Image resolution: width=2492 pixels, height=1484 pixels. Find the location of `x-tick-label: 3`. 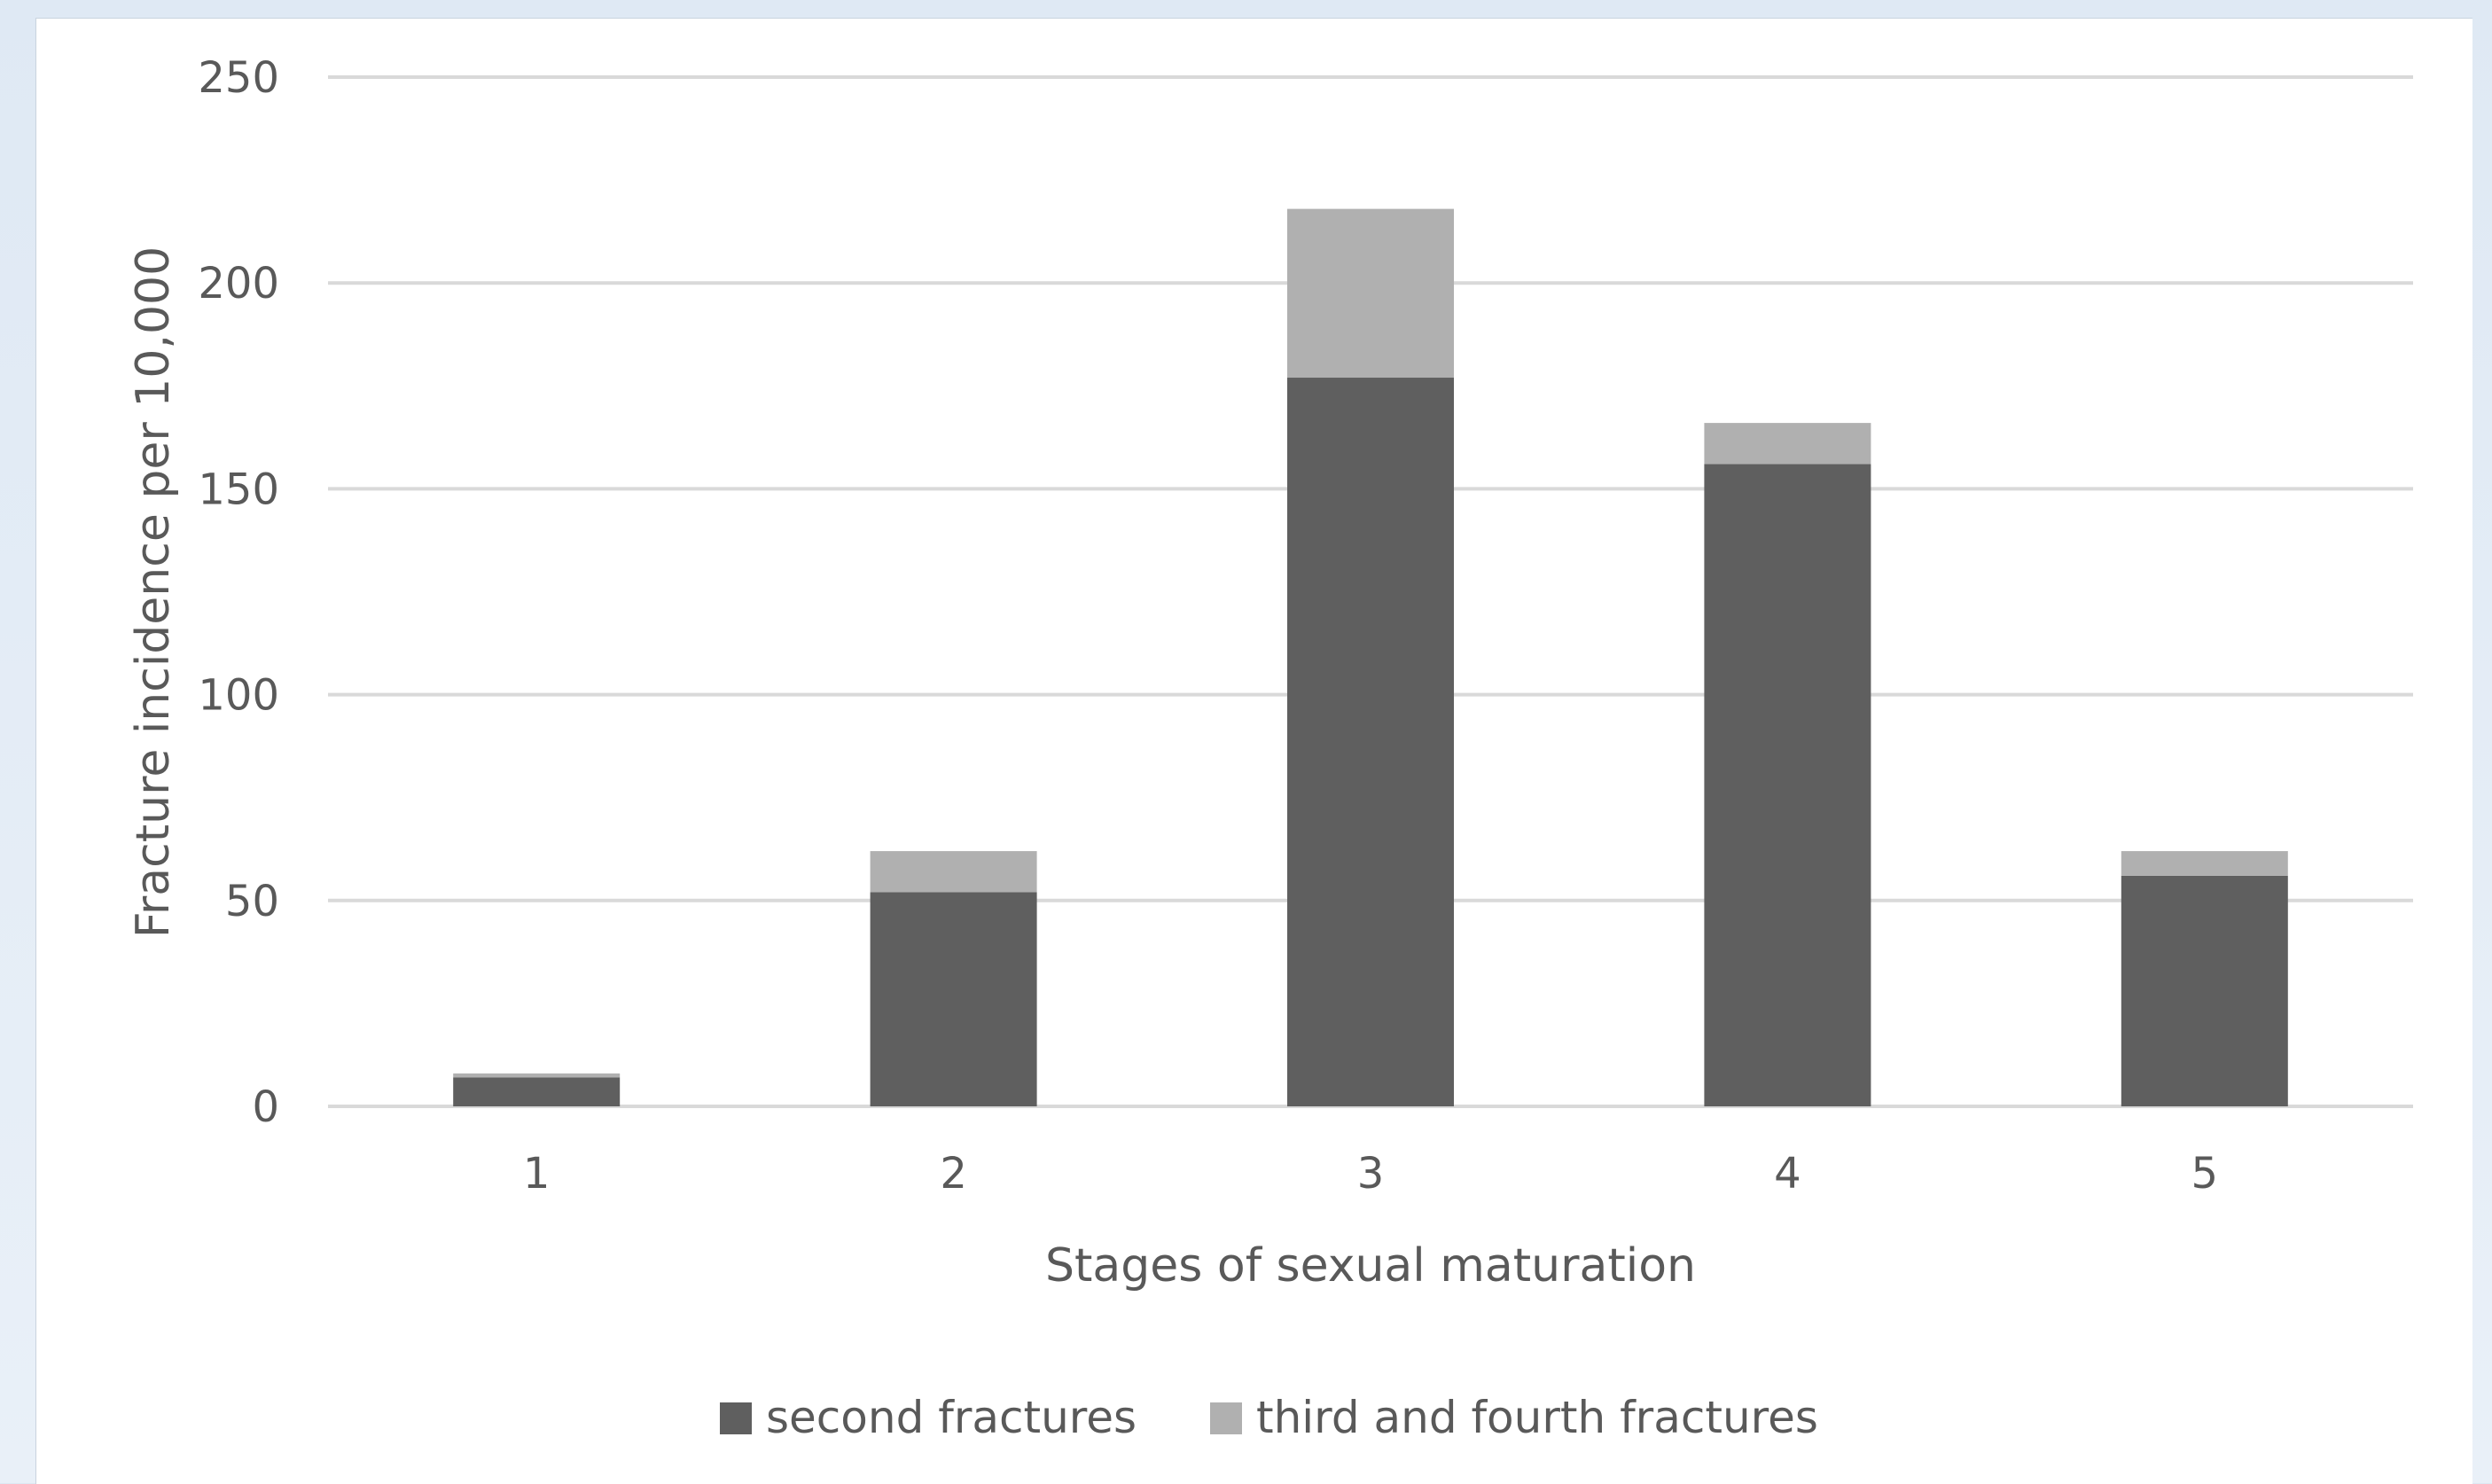

x-tick-label: 3 is located at coordinates (1371, 1174).